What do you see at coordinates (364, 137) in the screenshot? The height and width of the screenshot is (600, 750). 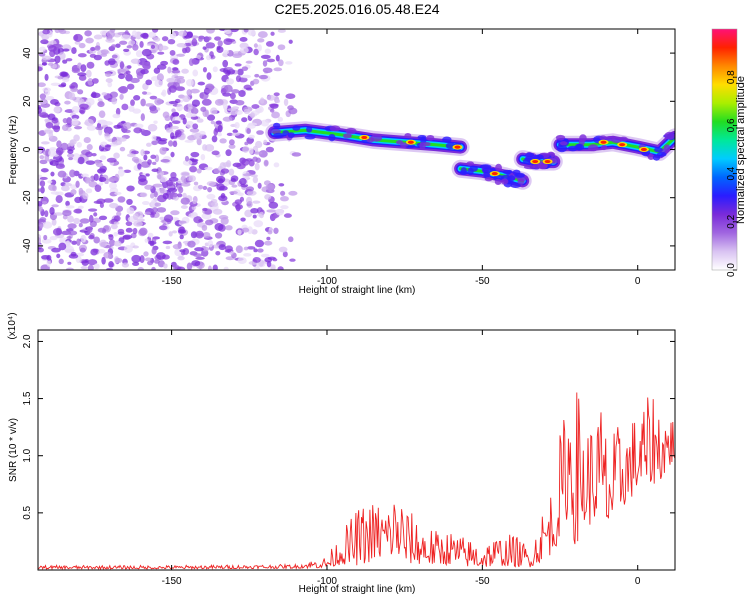 I see `ridge-peak` at bounding box center [364, 137].